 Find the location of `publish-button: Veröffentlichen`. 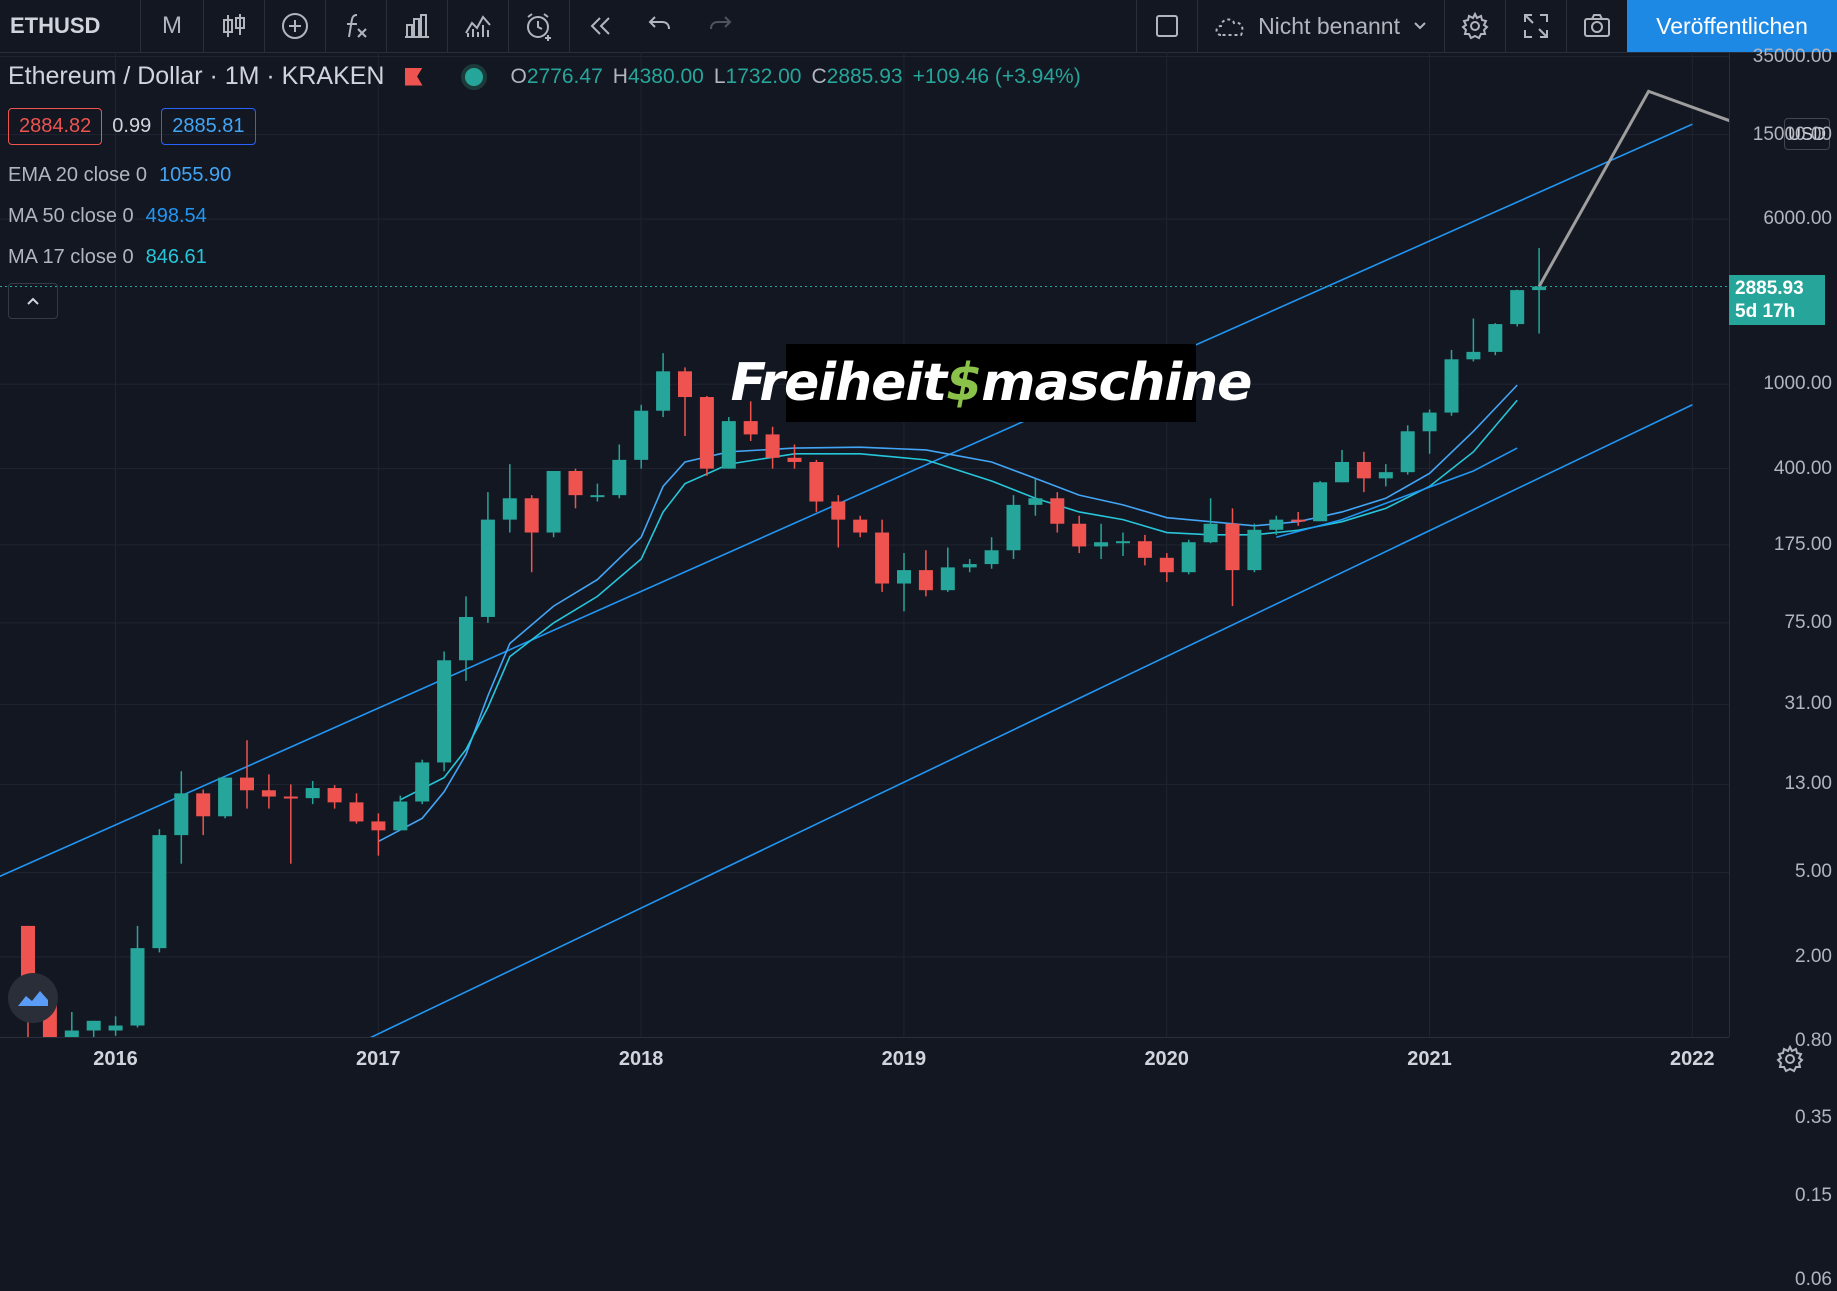

publish-button: Veröffentlichen is located at coordinates (1732, 26).